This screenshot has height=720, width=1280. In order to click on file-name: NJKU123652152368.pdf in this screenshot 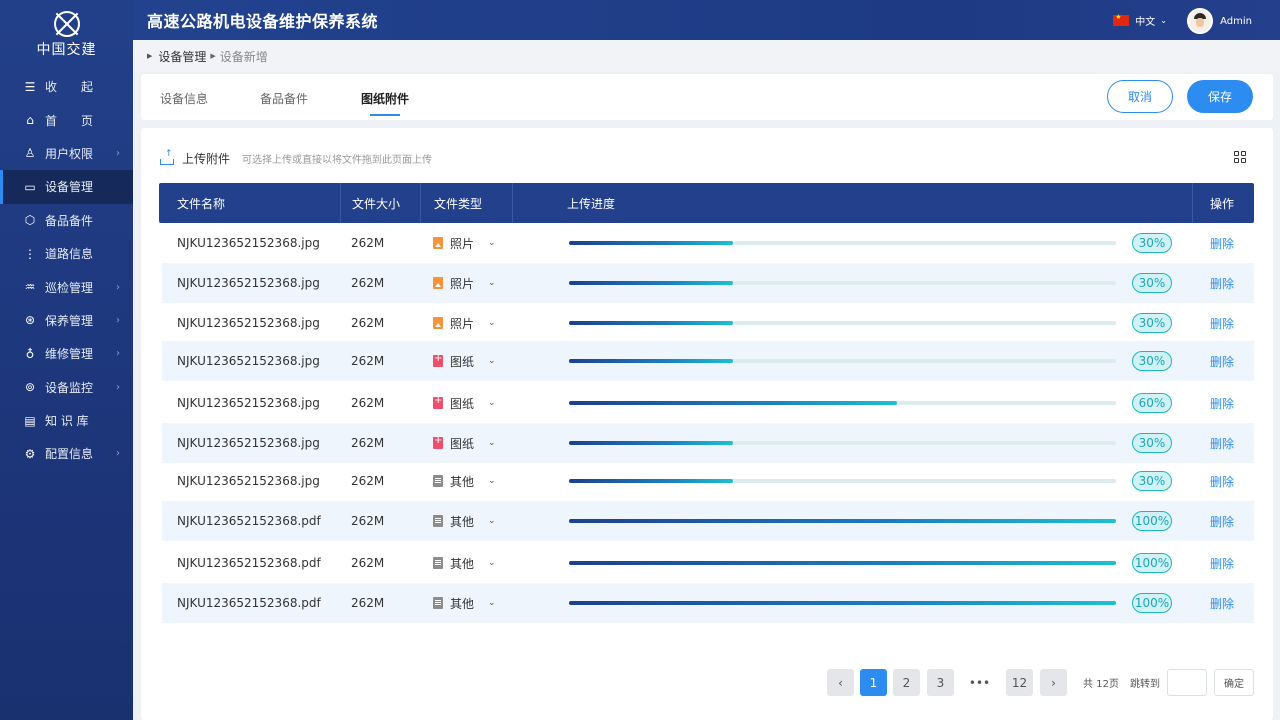, I will do `click(249, 521)`.